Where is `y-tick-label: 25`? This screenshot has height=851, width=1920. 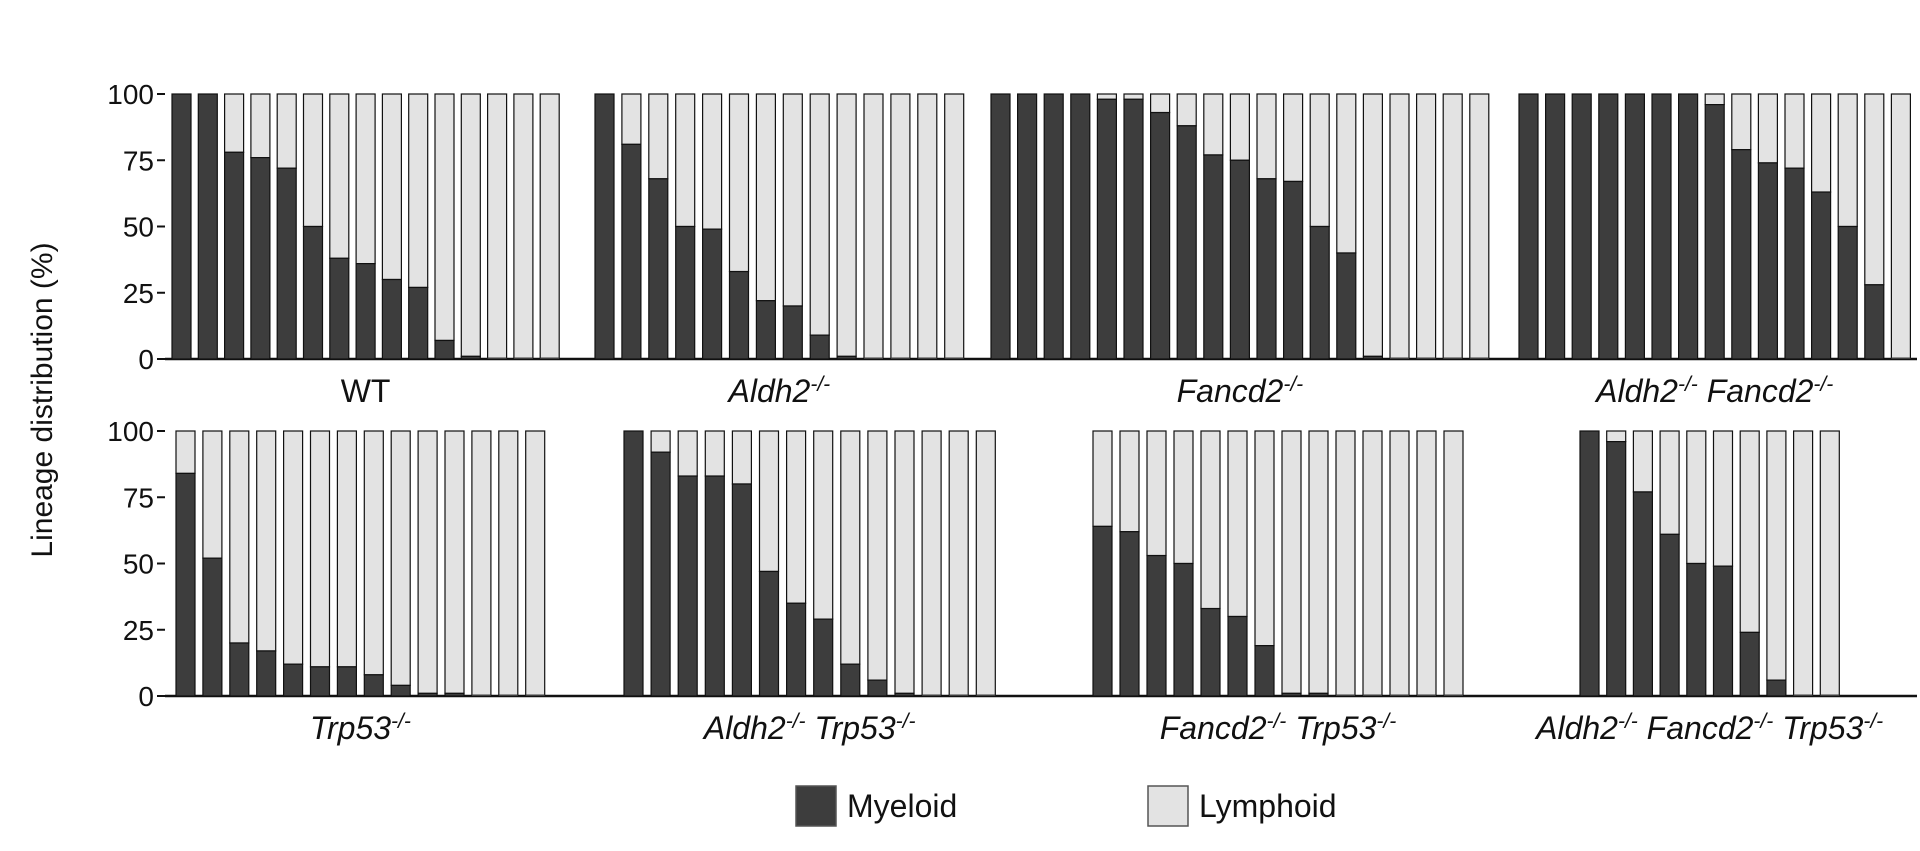 y-tick-label: 25 is located at coordinates (138, 630).